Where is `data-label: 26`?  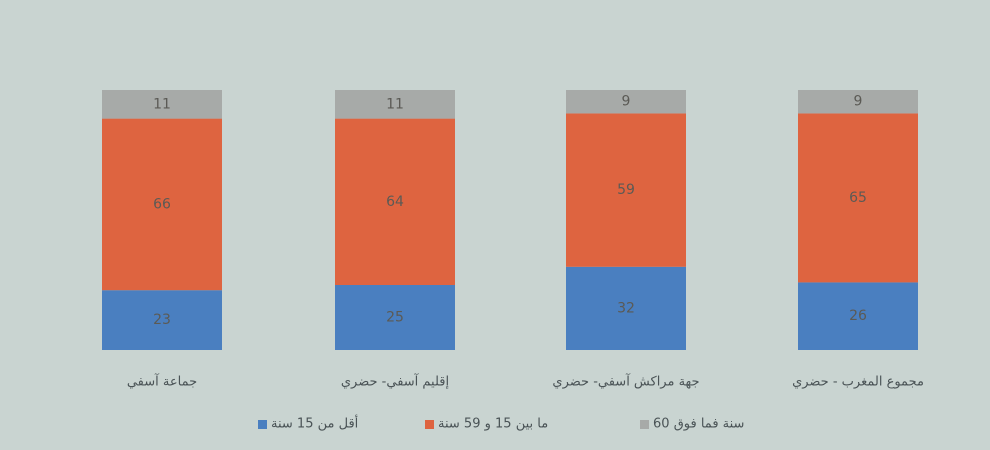 data-label: 26 is located at coordinates (858, 316).